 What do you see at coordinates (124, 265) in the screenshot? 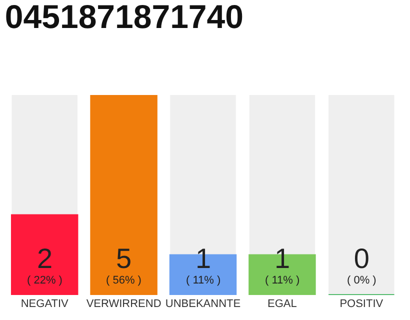
I see `data-label: 5 ( 56% )` at bounding box center [124, 265].